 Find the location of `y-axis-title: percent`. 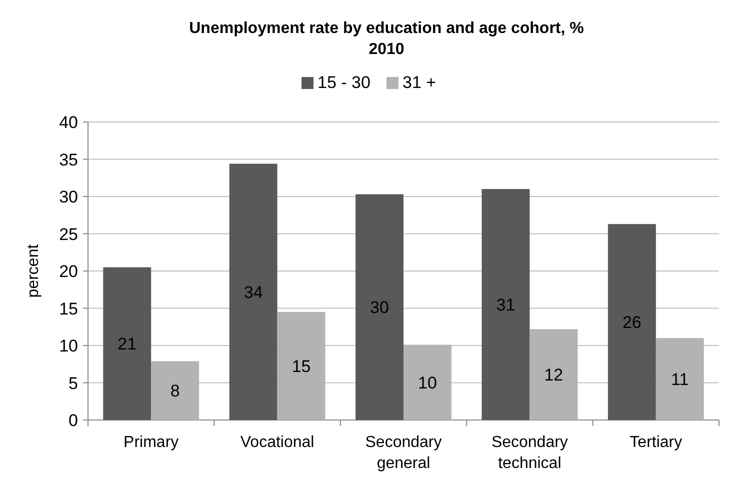

y-axis-title: percent is located at coordinates (33, 271).